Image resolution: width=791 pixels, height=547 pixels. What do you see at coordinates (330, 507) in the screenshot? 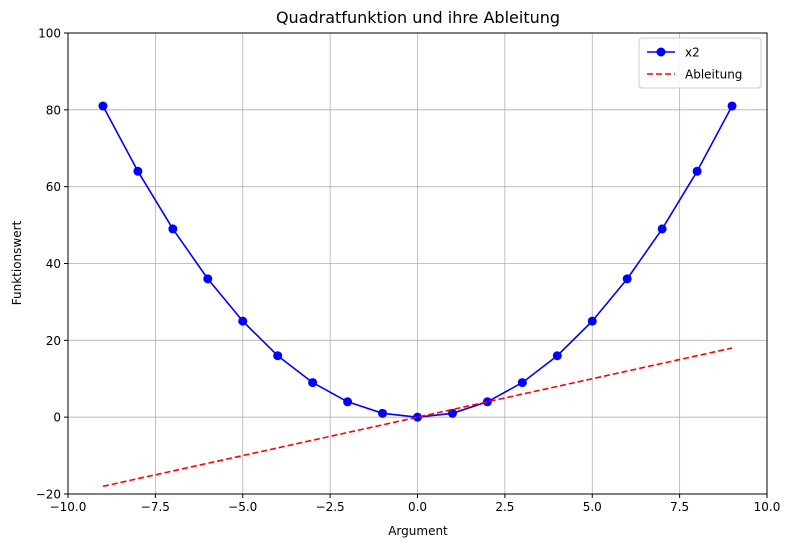
I see `x-tick-label: −2.5` at bounding box center [330, 507].